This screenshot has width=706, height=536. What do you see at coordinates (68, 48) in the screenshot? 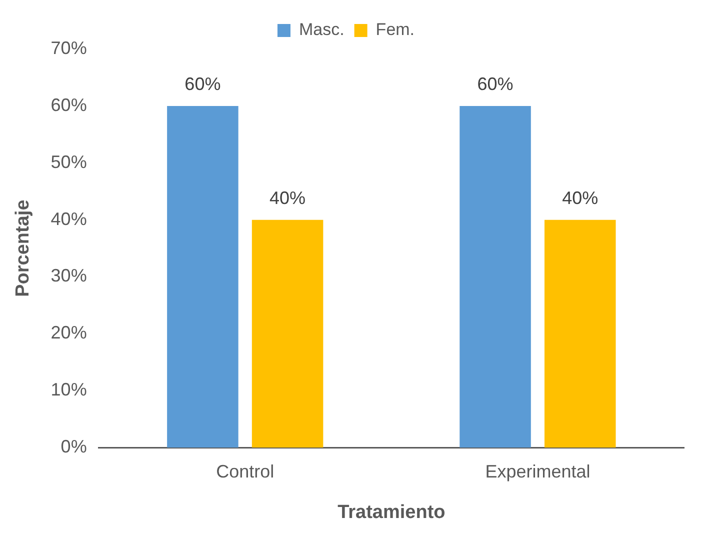
I see `y-tick-label: 70%` at bounding box center [68, 48].